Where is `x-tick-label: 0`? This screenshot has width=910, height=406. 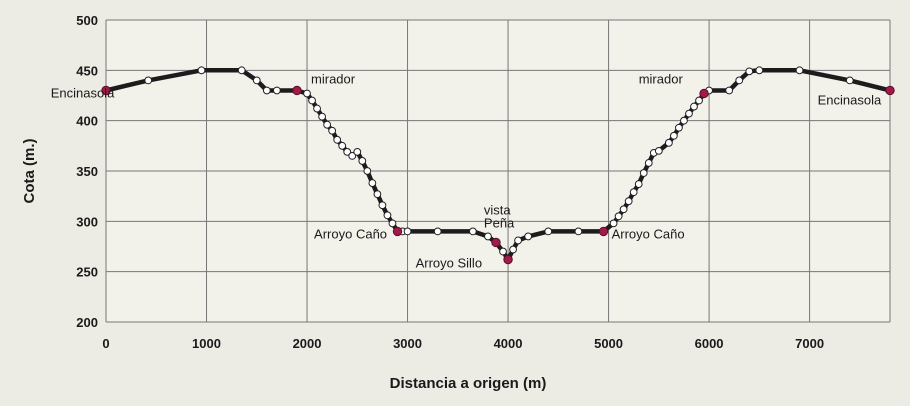 x-tick-label: 0 is located at coordinates (105, 343).